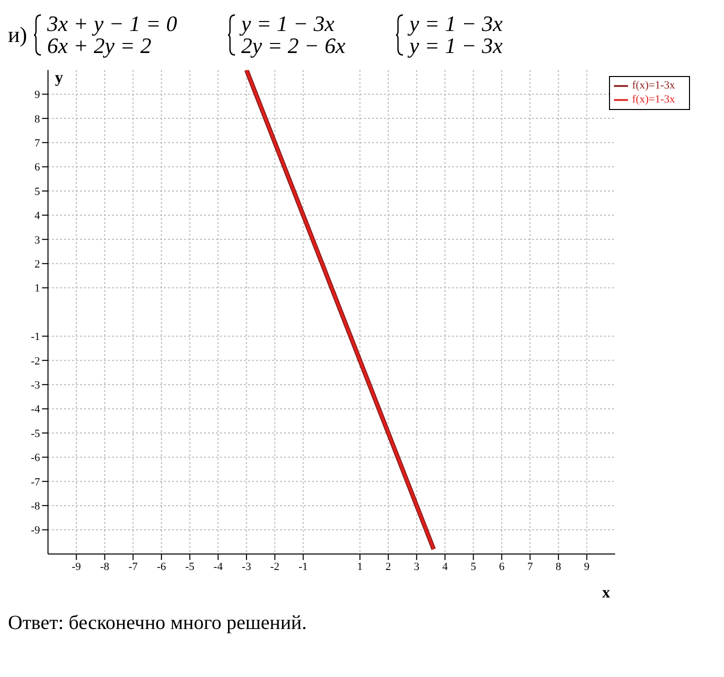  What do you see at coordinates (37, 240) in the screenshot?
I see `y-tick-label: 3` at bounding box center [37, 240].